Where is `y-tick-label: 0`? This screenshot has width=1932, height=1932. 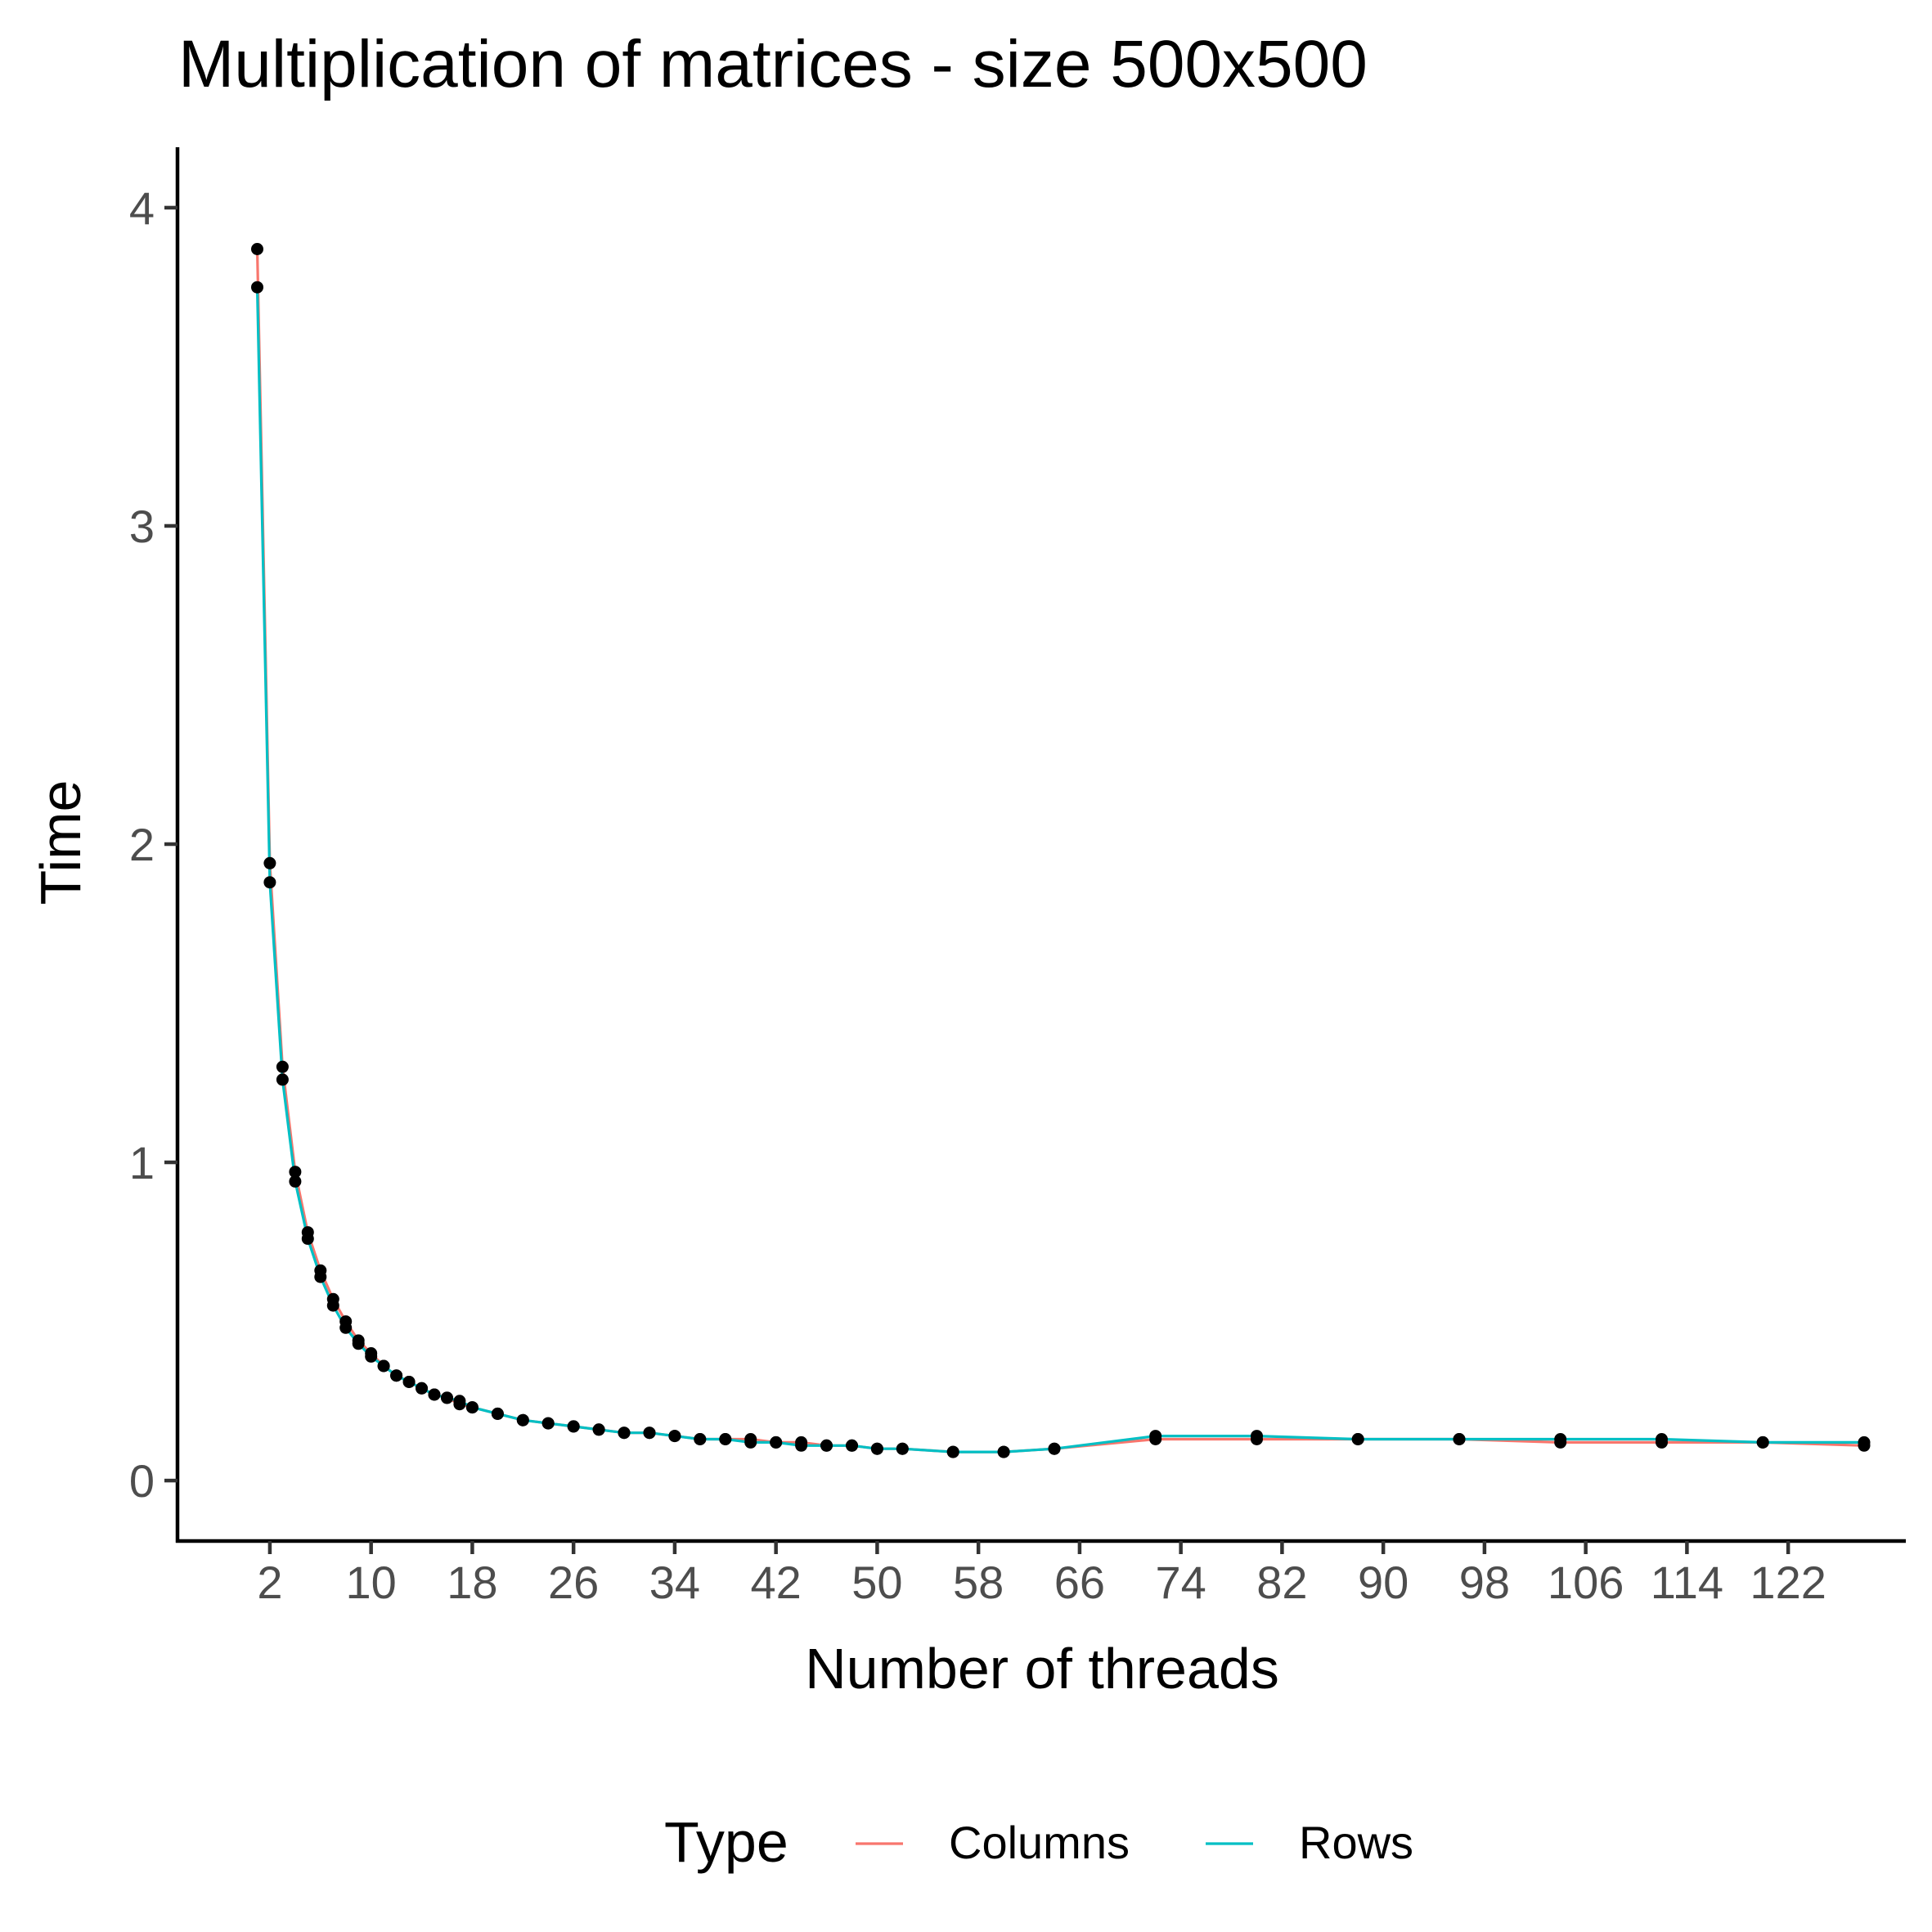 y-tick-label: 0 is located at coordinates (142, 1481).